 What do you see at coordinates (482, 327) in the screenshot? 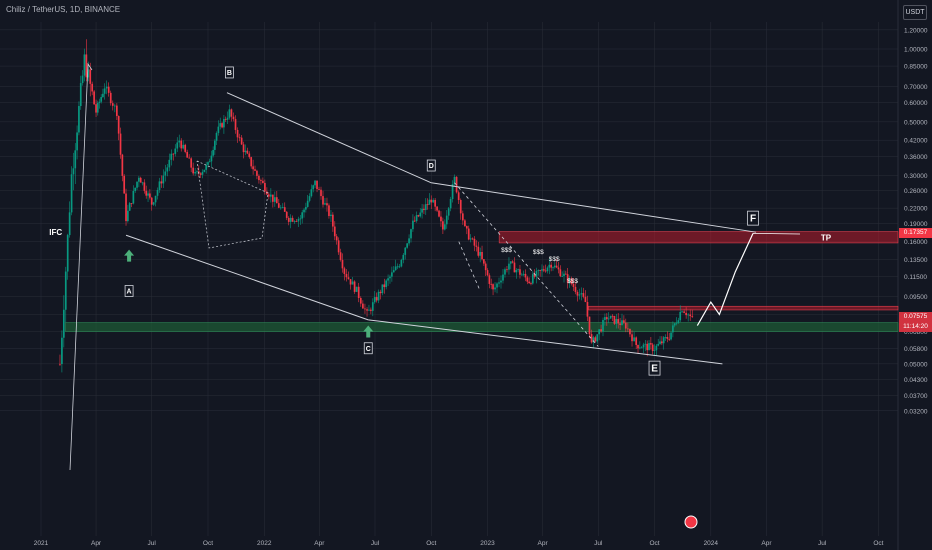
I see `price-zone` at bounding box center [482, 327].